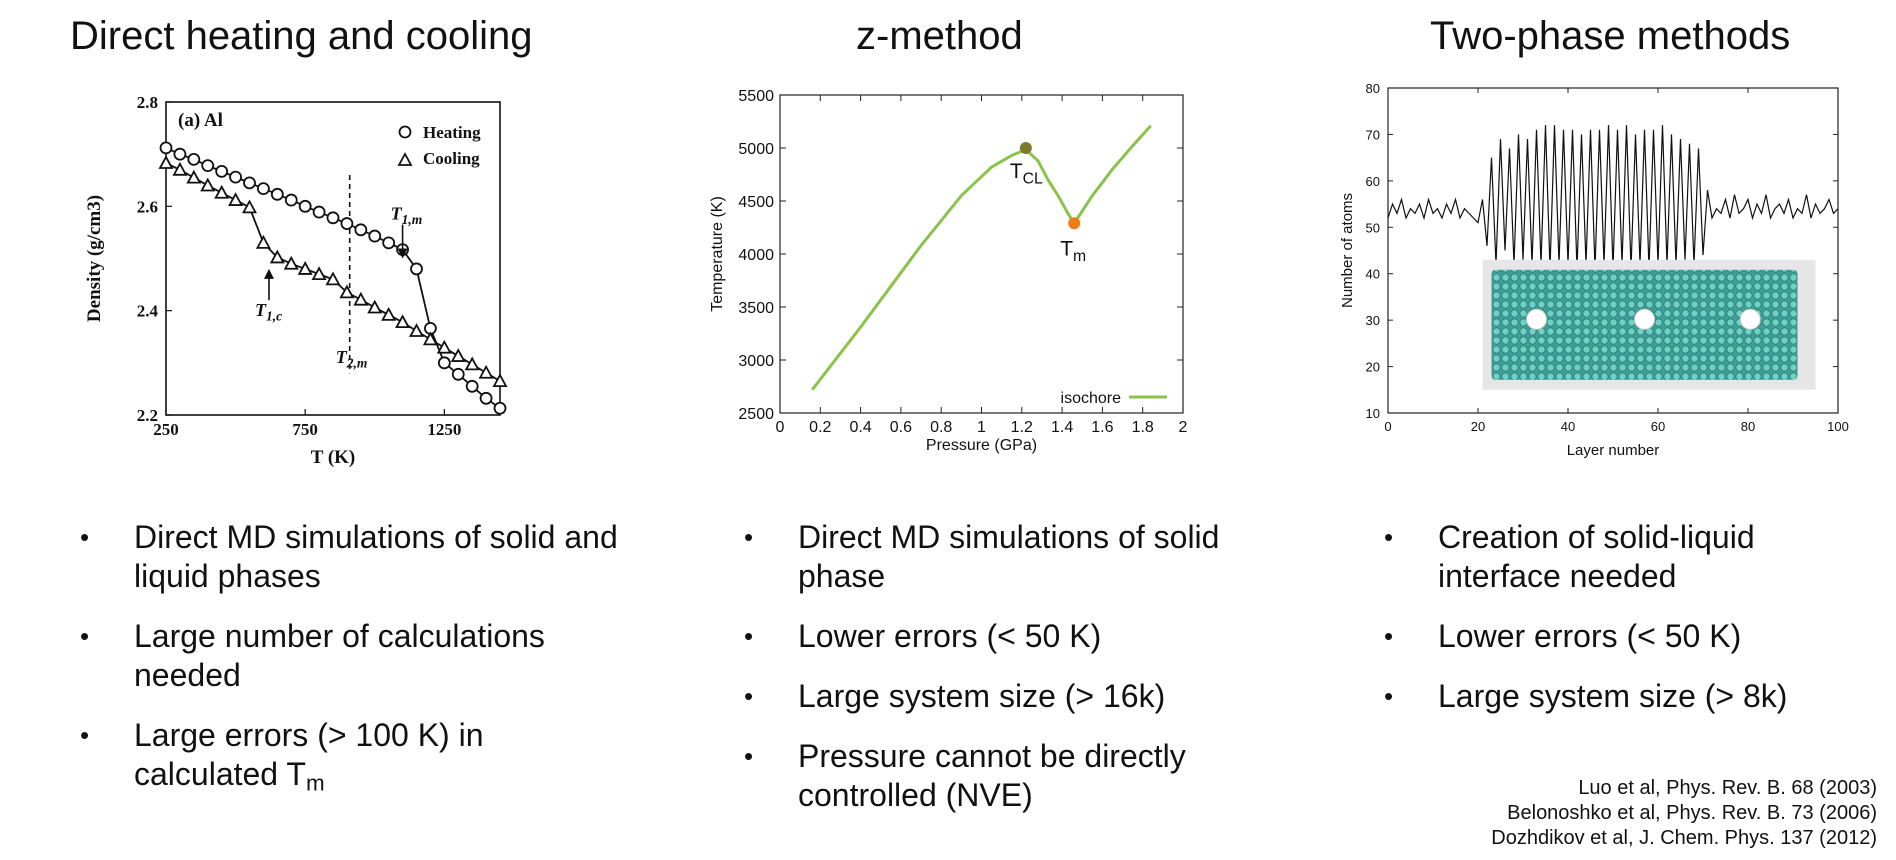 The width and height of the screenshot is (1896, 860). Describe the element at coordinates (166, 429) in the screenshot. I see `chart1-xtick-label: 250` at that location.